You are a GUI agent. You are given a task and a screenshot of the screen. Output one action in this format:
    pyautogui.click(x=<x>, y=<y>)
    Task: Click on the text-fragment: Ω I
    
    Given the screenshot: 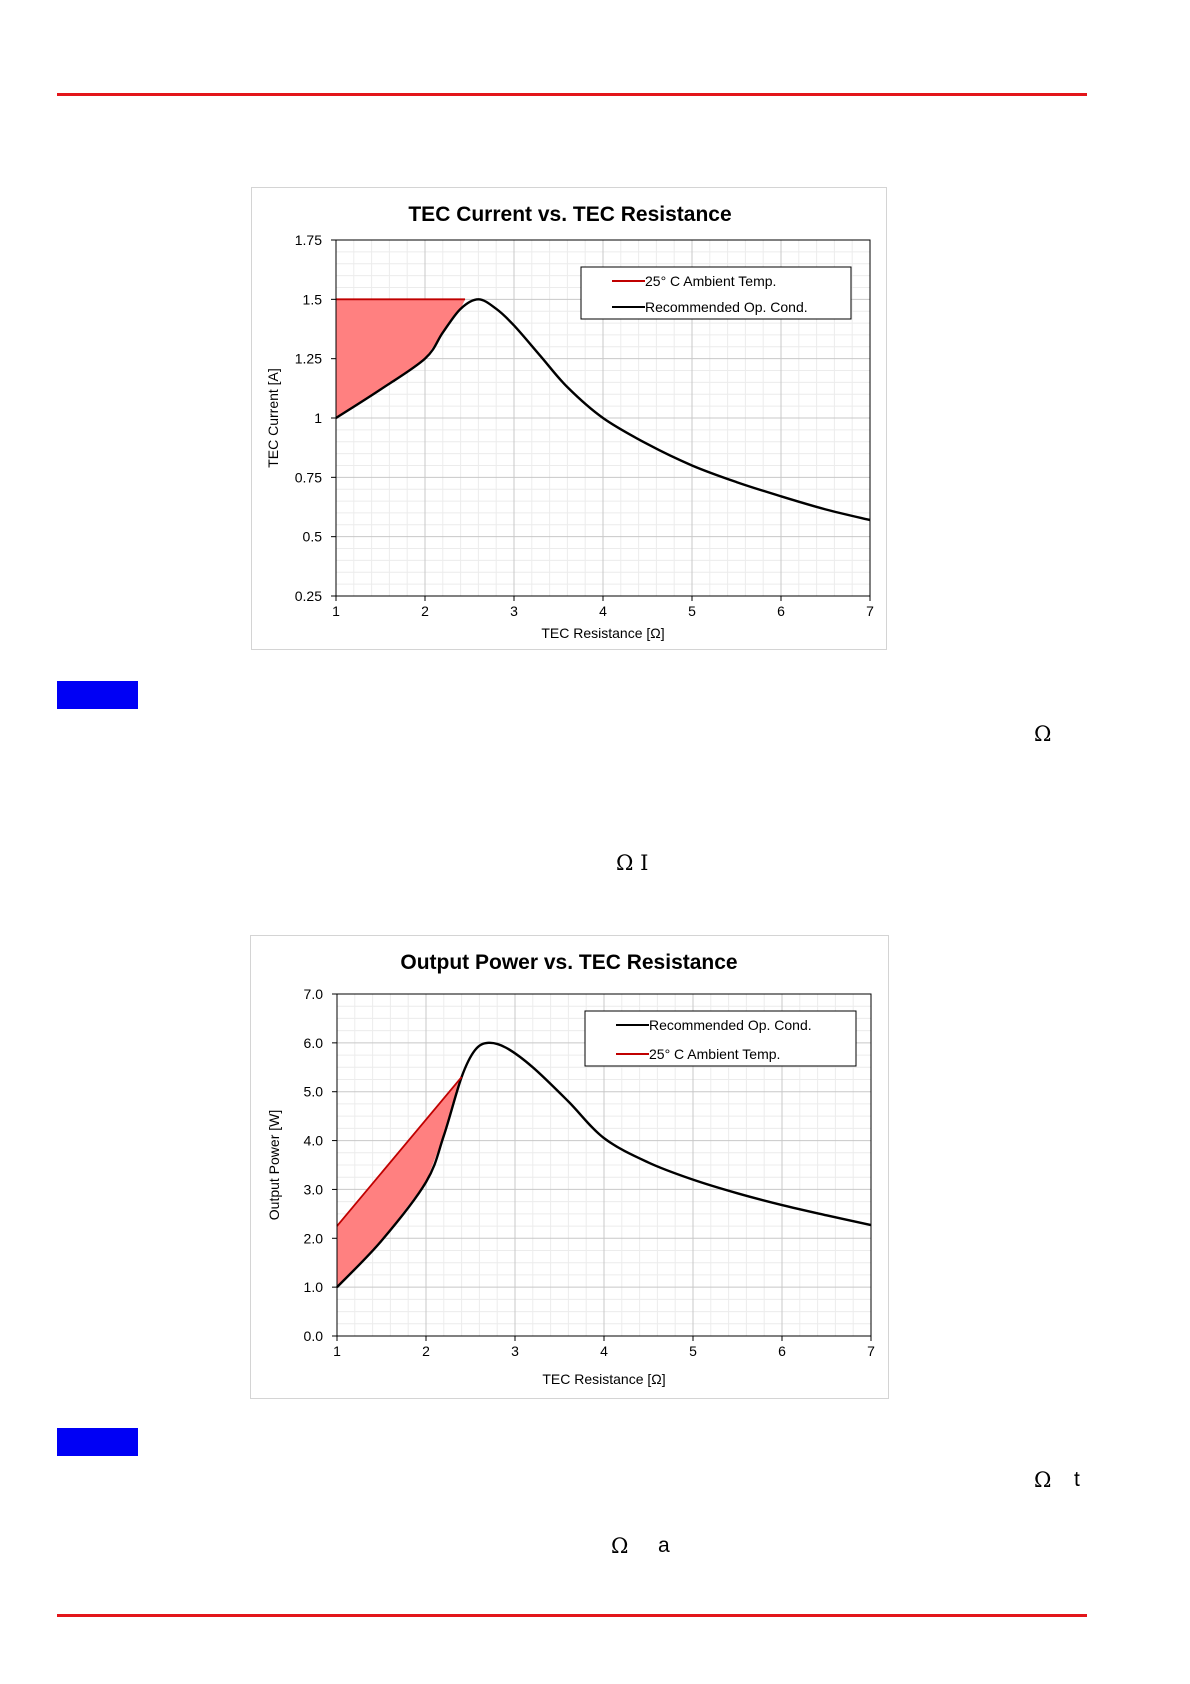 What is the action you would take?
    pyautogui.click(x=632, y=863)
    